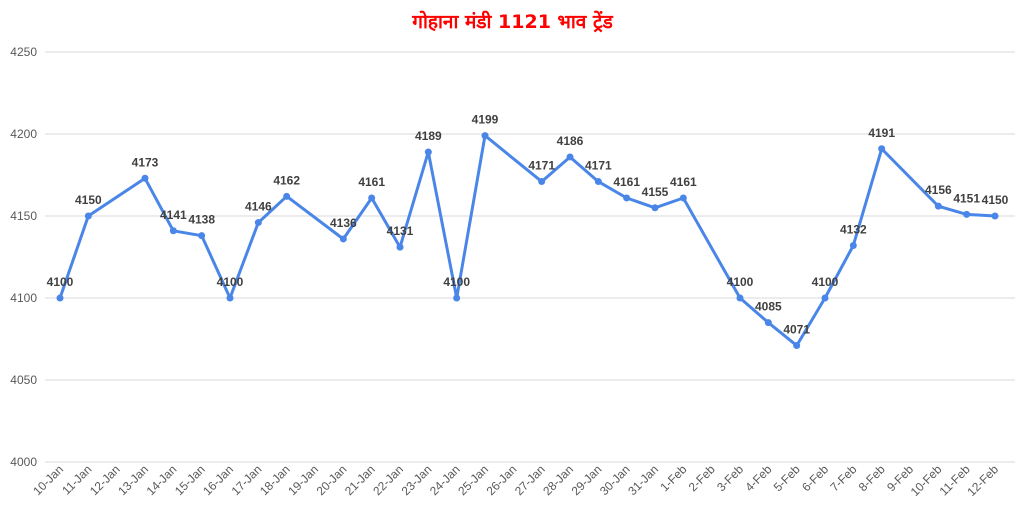 Image resolution: width=1025 pixels, height=515 pixels. Describe the element at coordinates (23, 298) in the screenshot. I see `y-tick-label: 4100` at that location.